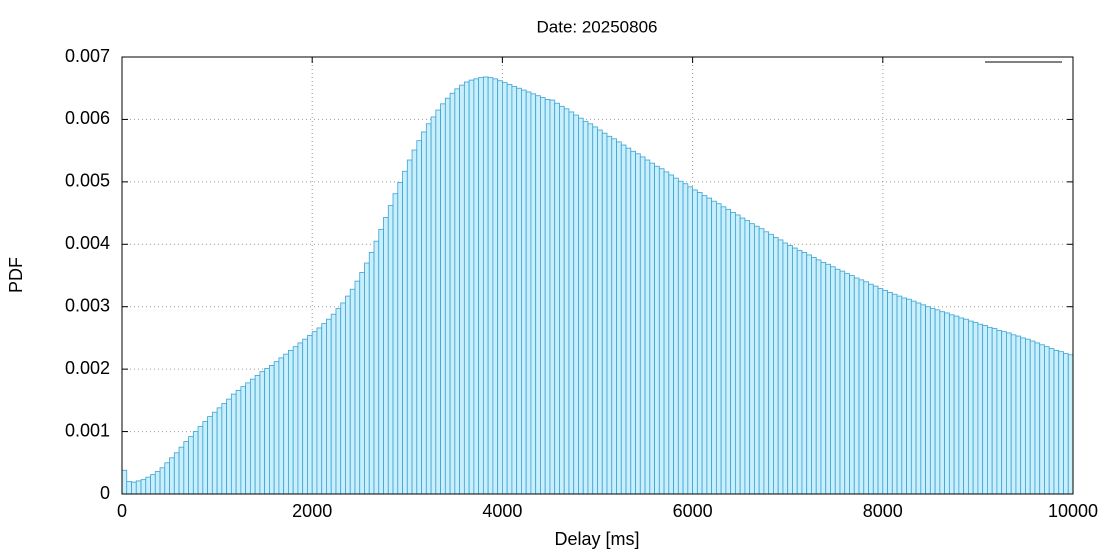  Describe the element at coordinates (87, 118) in the screenshot. I see `y-tick-label: 0.006` at that location.